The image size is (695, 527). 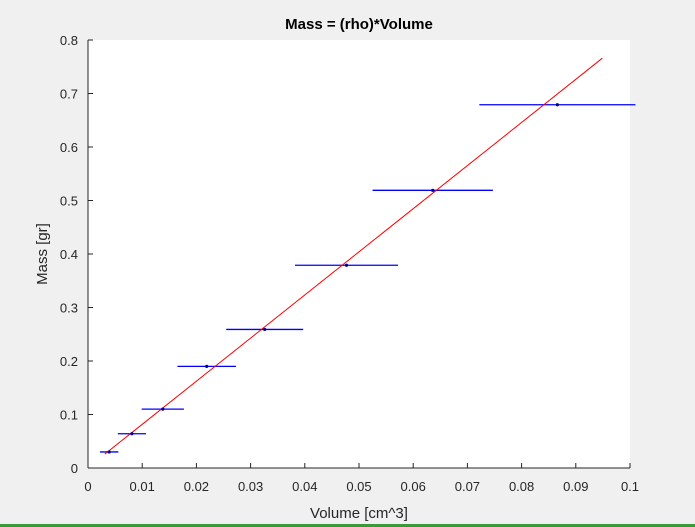 What do you see at coordinates (250, 486) in the screenshot?
I see `x-tick-label: 0.03` at bounding box center [250, 486].